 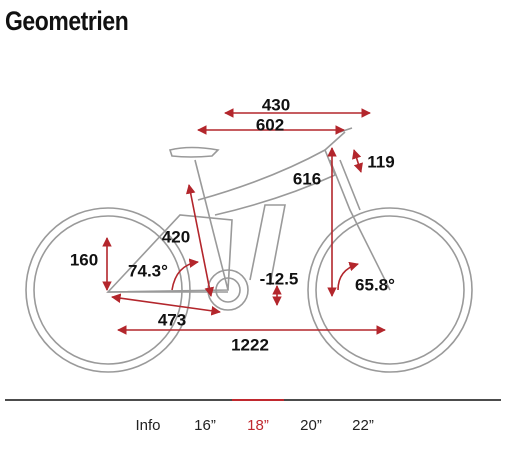 I want to click on tab: 22”, so click(x=363, y=425).